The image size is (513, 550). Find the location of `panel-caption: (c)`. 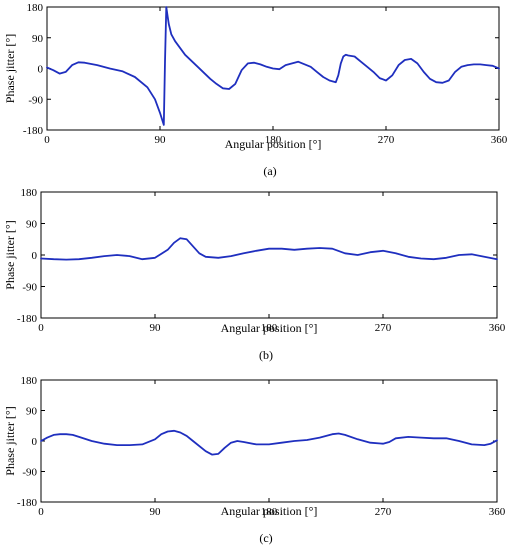

panel-caption: (c) is located at coordinates (265, 538).